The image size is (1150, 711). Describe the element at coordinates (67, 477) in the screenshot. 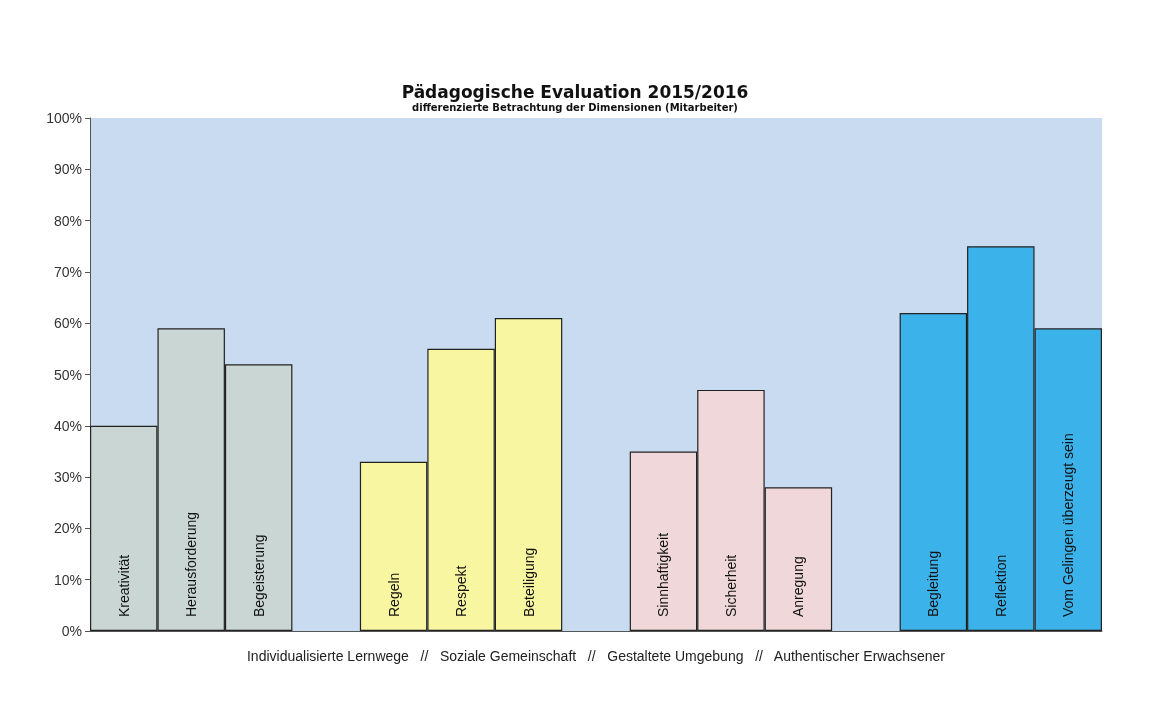

I see `y-tick-label: 30%` at that location.